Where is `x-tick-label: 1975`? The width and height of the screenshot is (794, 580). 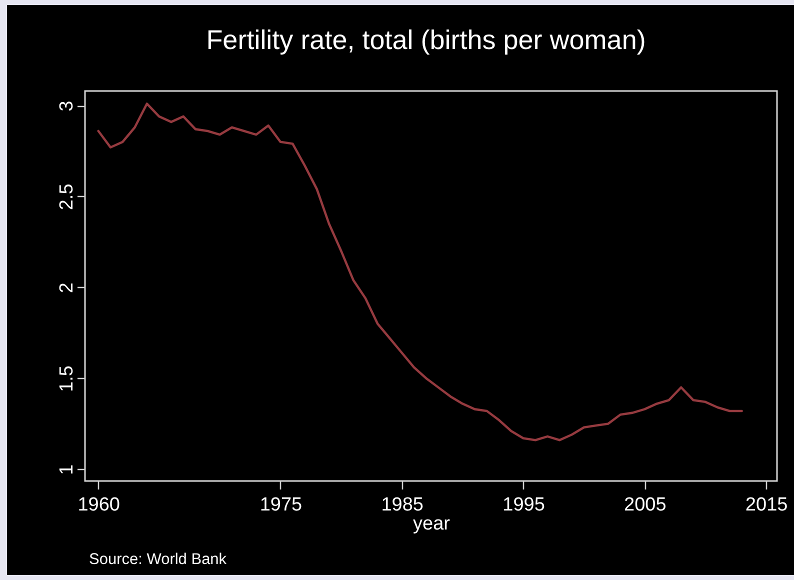 x-tick-label: 1975 is located at coordinates (281, 505).